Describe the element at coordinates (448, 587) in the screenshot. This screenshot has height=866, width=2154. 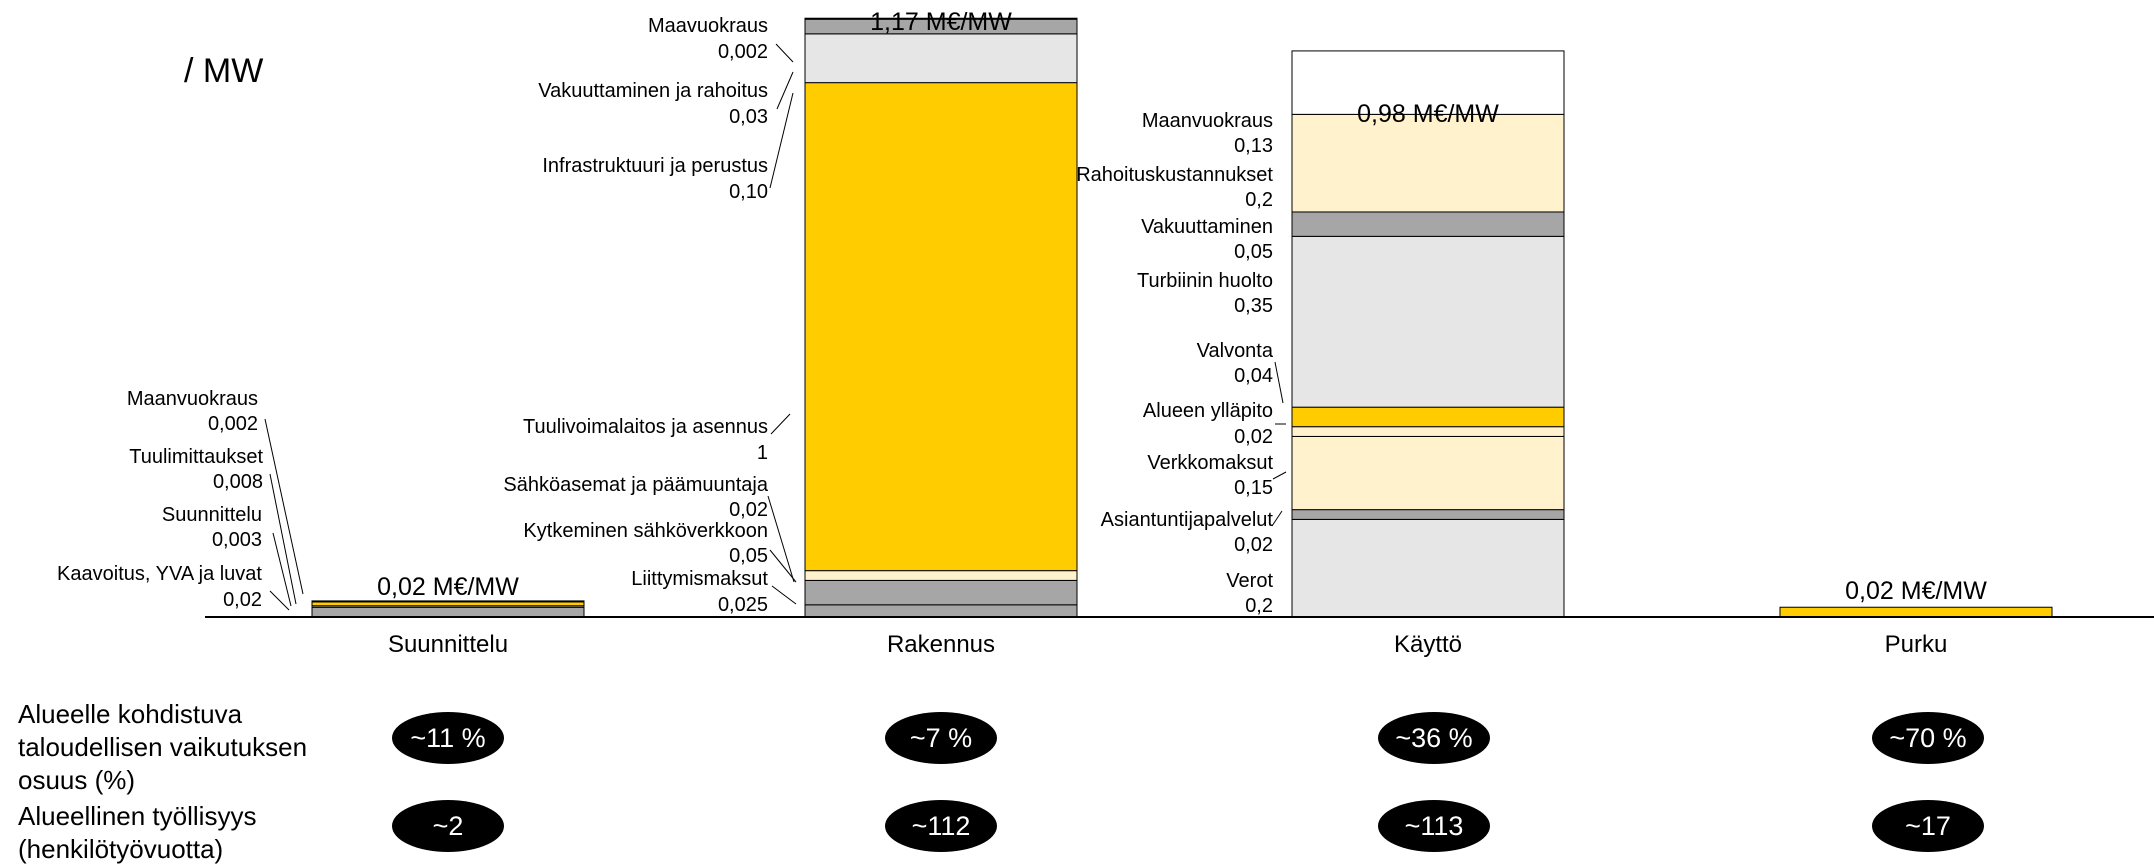
I see `total-label-suunnittelu: 0,02 M€/MW` at that location.